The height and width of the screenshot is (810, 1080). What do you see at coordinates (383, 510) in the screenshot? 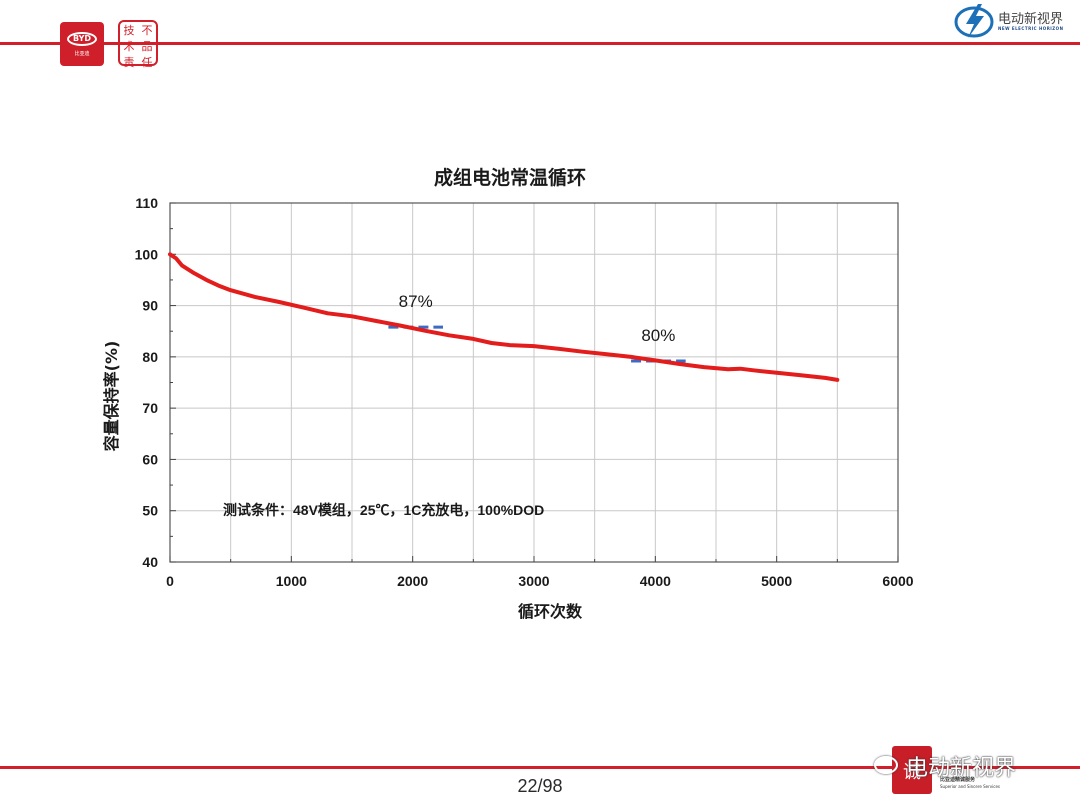
I see `test-conditions-annotation: 测试条件：48V模组，25℃，1C充放电，100%DOD` at bounding box center [383, 510].